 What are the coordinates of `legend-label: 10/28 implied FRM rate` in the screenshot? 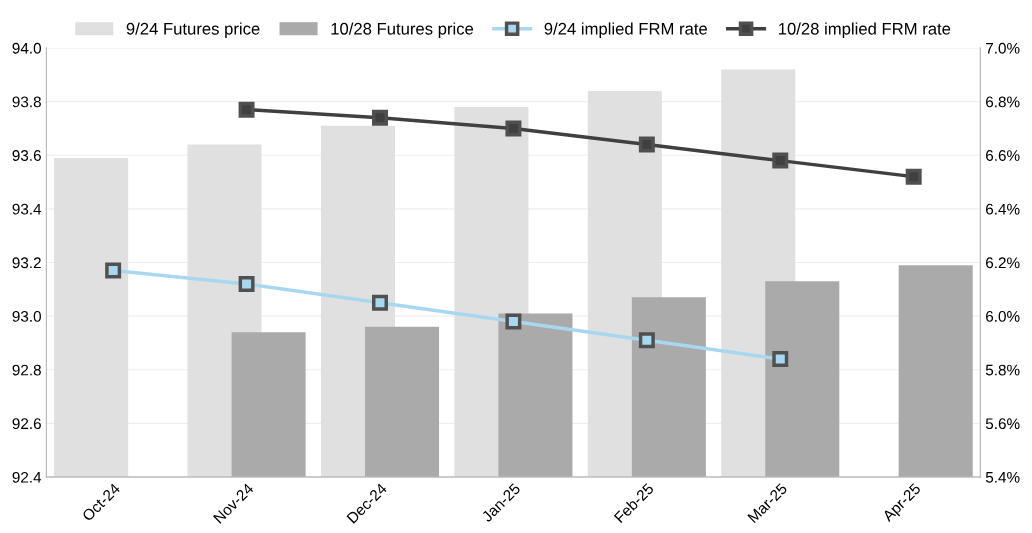 It's located at (865, 30).